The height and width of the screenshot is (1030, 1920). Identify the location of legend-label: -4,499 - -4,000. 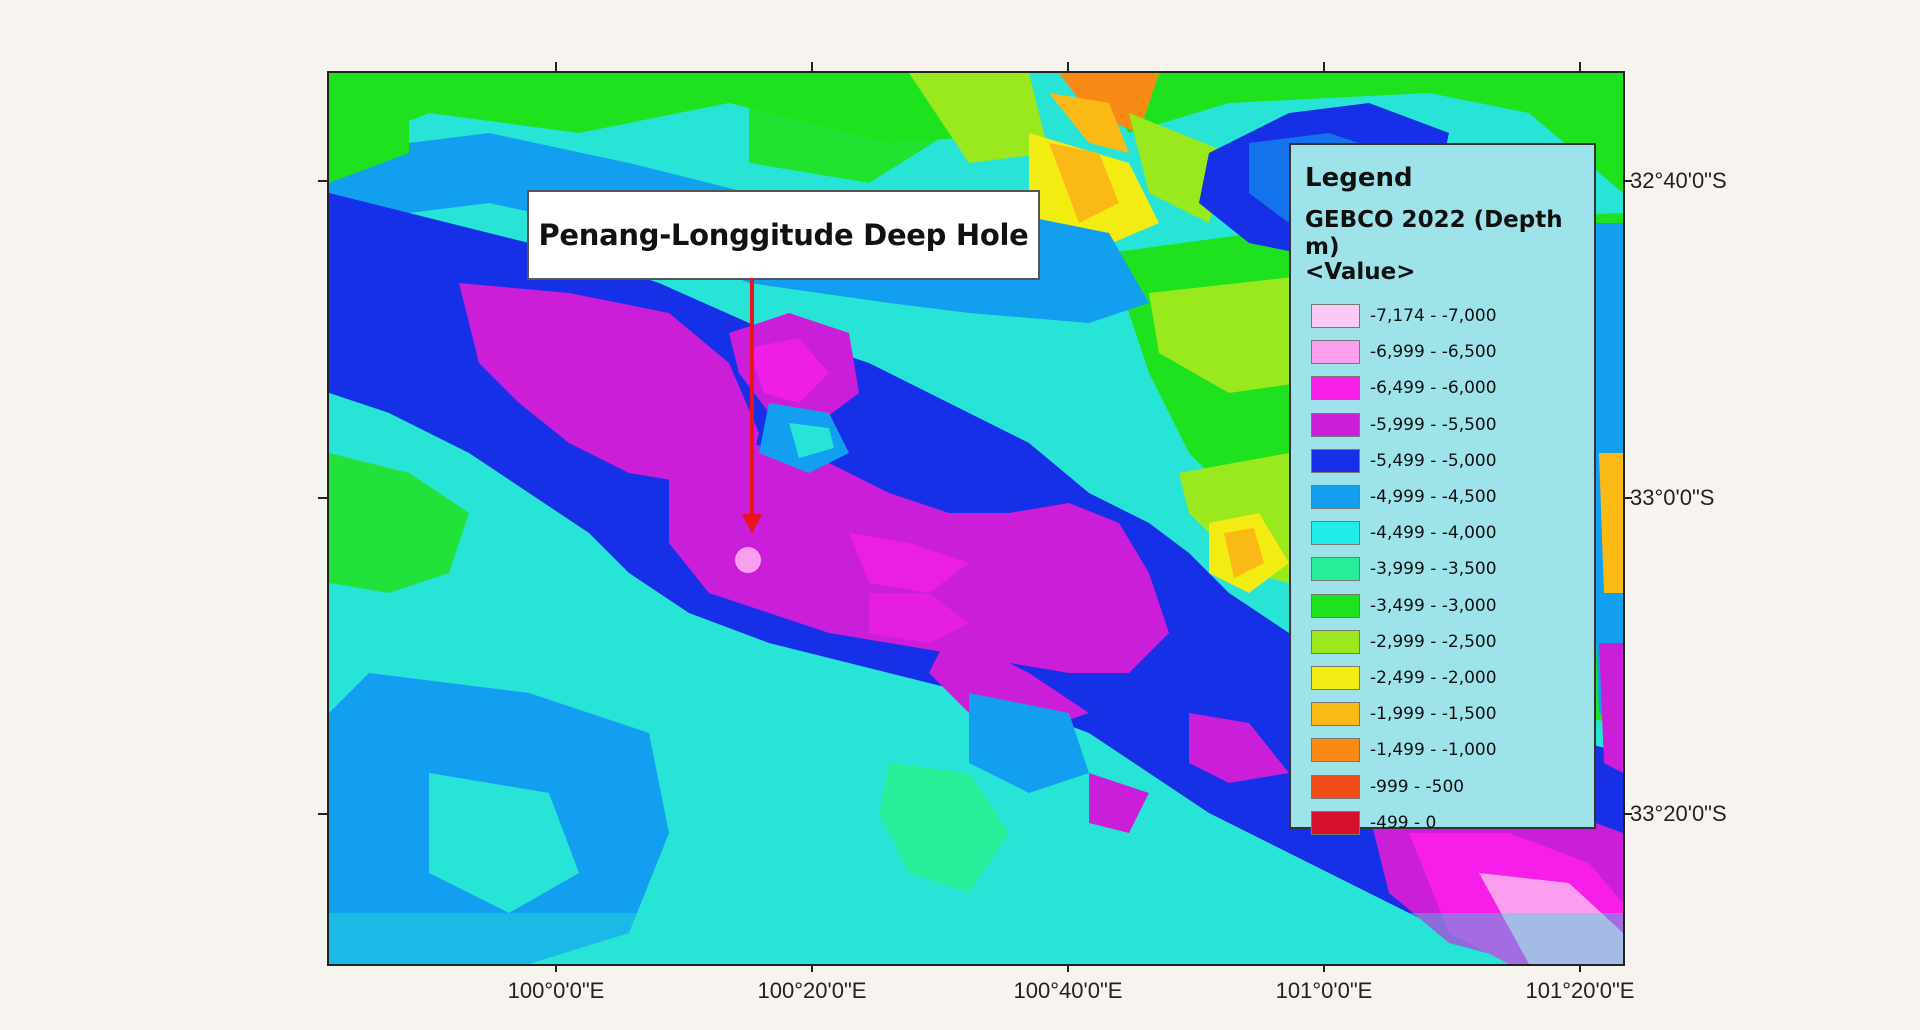
(1433, 533).